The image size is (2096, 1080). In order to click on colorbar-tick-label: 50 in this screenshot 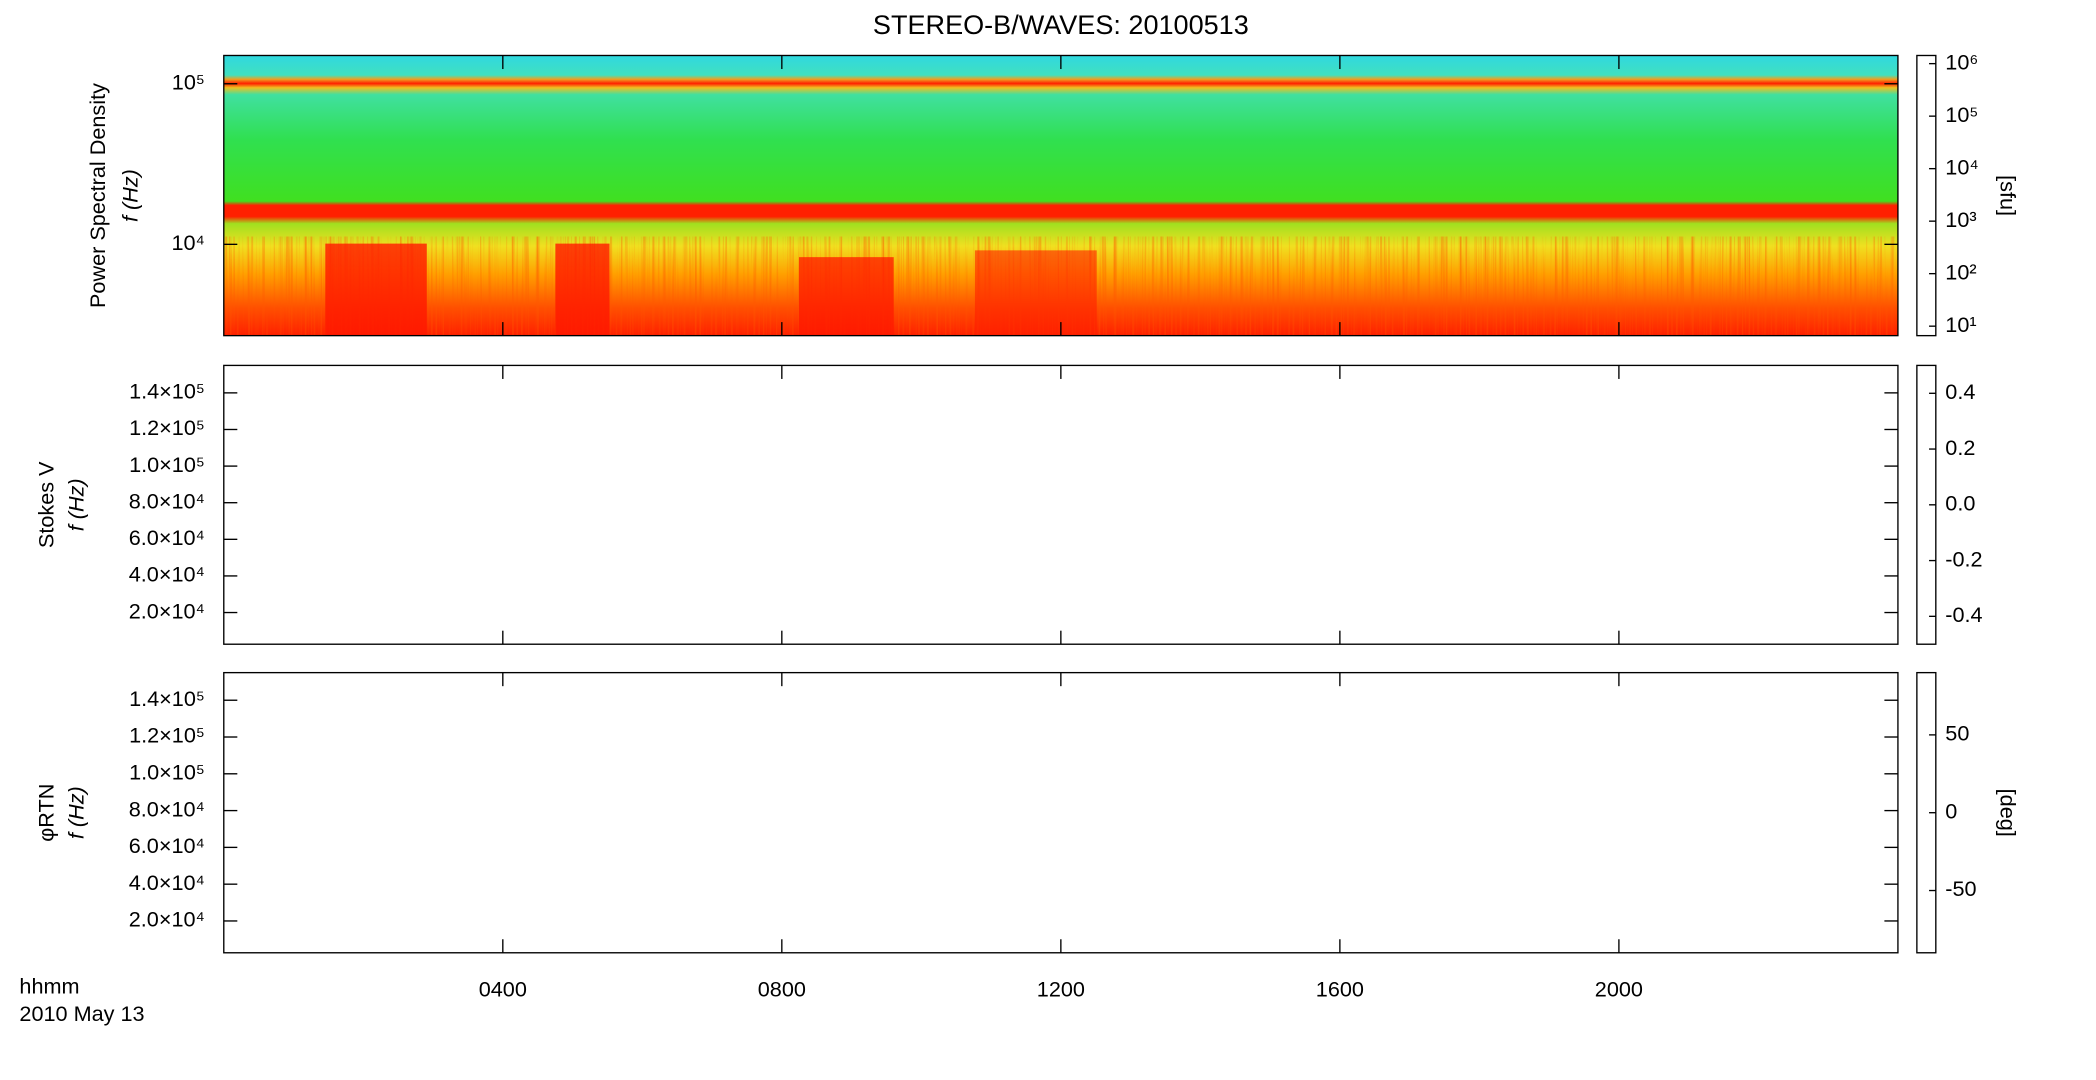, I will do `click(1957, 733)`.